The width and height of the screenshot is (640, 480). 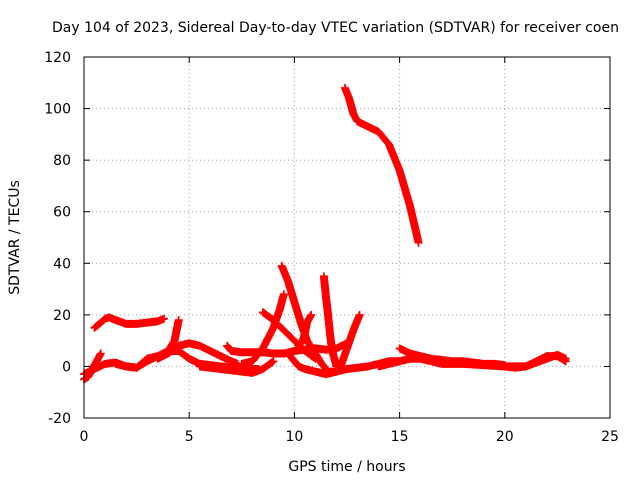 I want to click on series-marks-arc15, so click(x=350, y=340).